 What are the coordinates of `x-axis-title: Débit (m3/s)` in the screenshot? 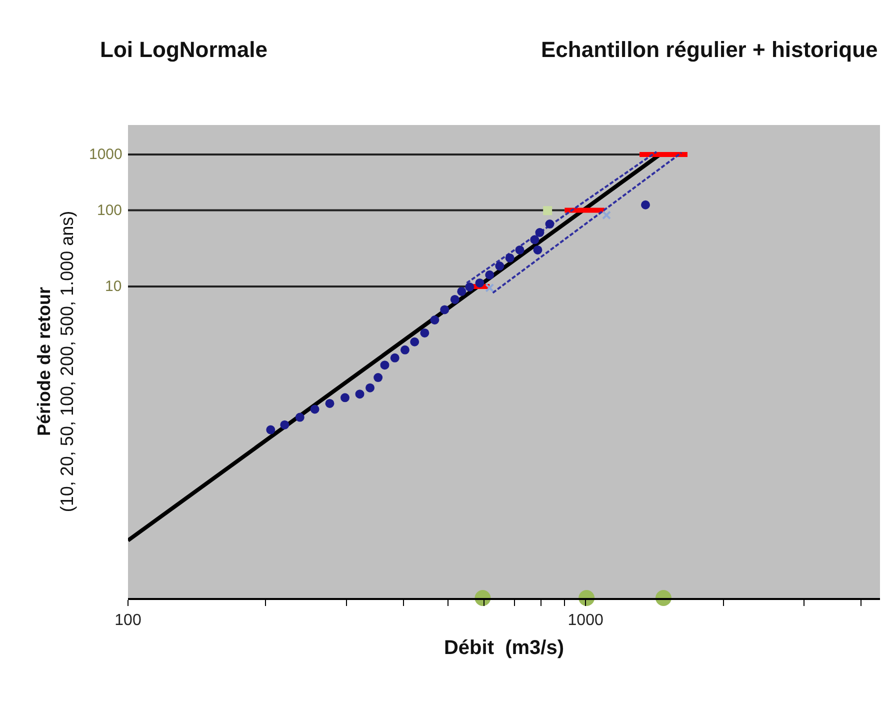 It's located at (504, 647).